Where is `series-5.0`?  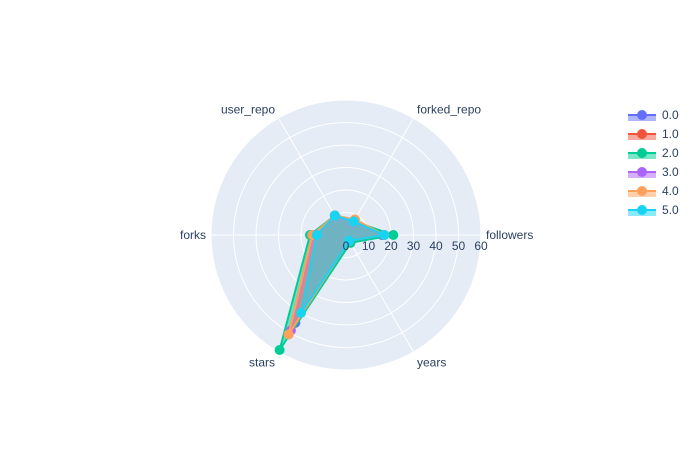
series-5.0 is located at coordinates (343, 264).